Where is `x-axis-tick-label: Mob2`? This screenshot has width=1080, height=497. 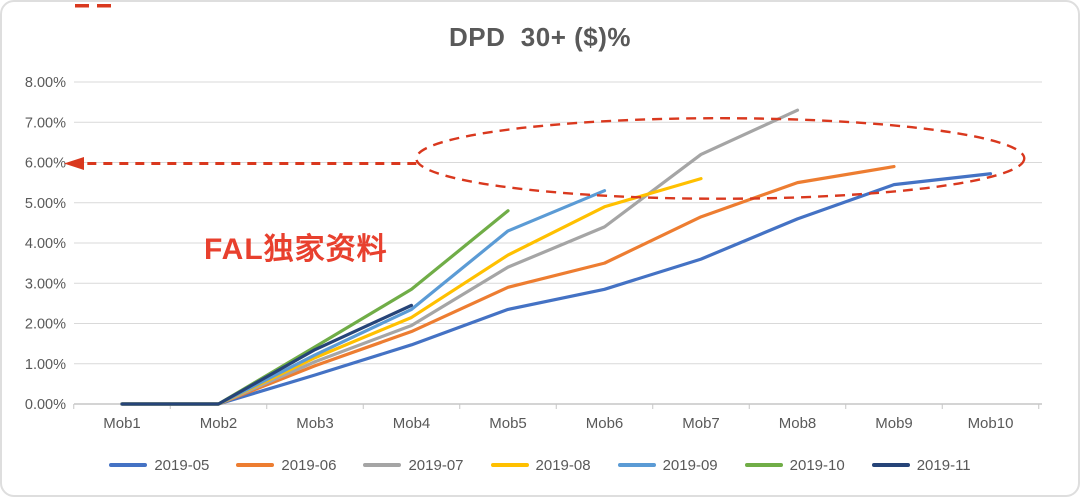
x-axis-tick-label: Mob2 is located at coordinates (219, 423).